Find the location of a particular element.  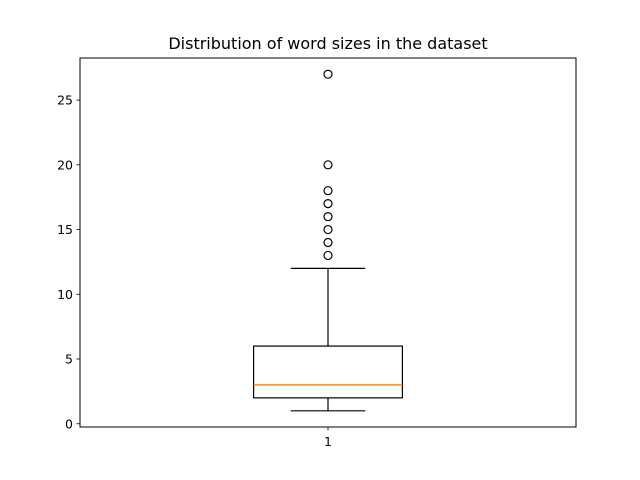

x-tick-label: 1 is located at coordinates (328, 441).